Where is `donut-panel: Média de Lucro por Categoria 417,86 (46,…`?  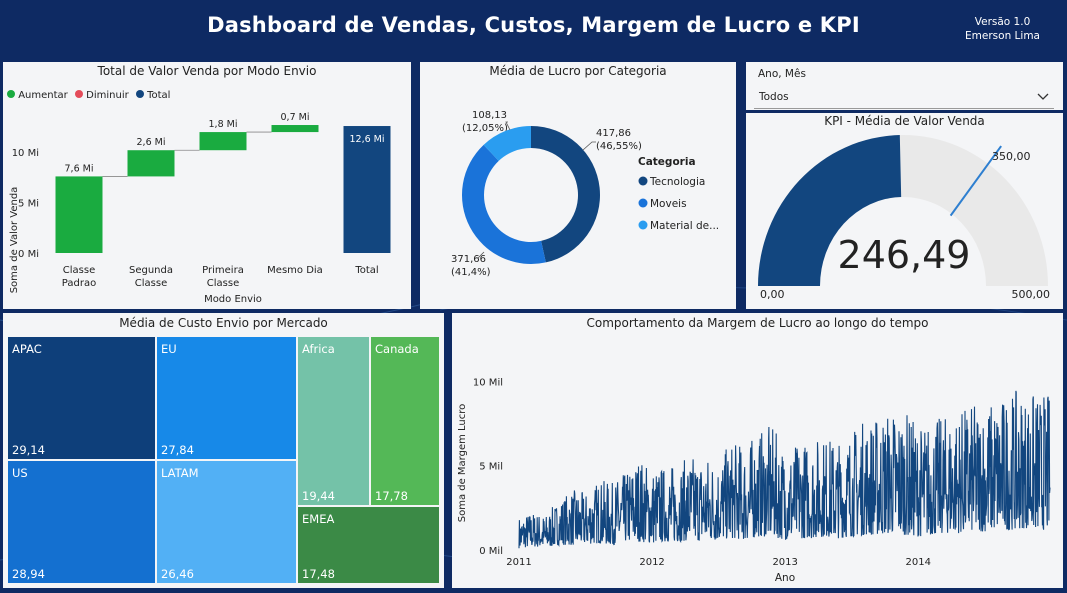
donut-panel: Média de Lucro por Categoria 417,86 (46,… is located at coordinates (578, 185).